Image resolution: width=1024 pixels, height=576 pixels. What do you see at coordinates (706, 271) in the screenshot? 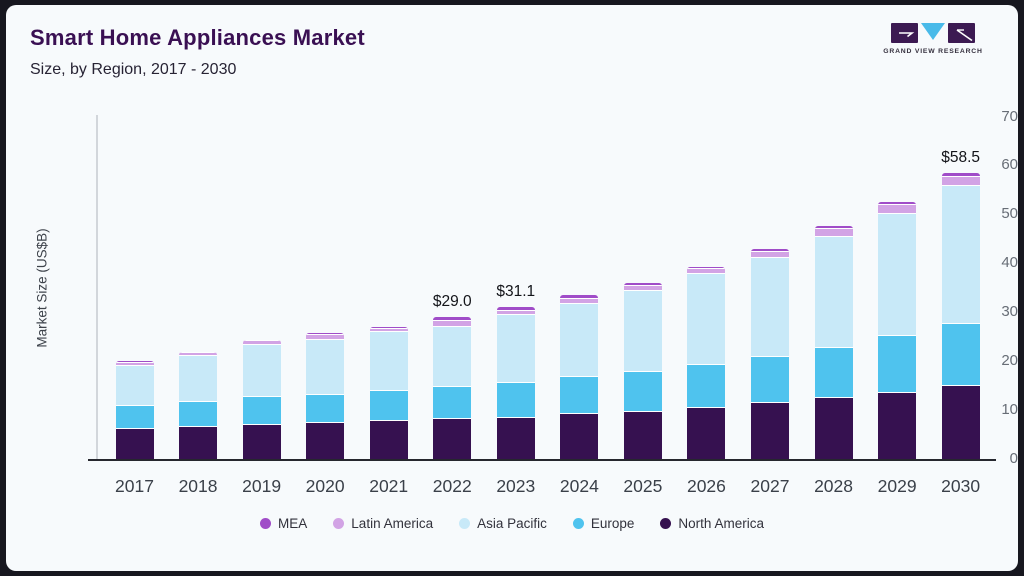
I see `segment-latin-america-2026` at bounding box center [706, 271].